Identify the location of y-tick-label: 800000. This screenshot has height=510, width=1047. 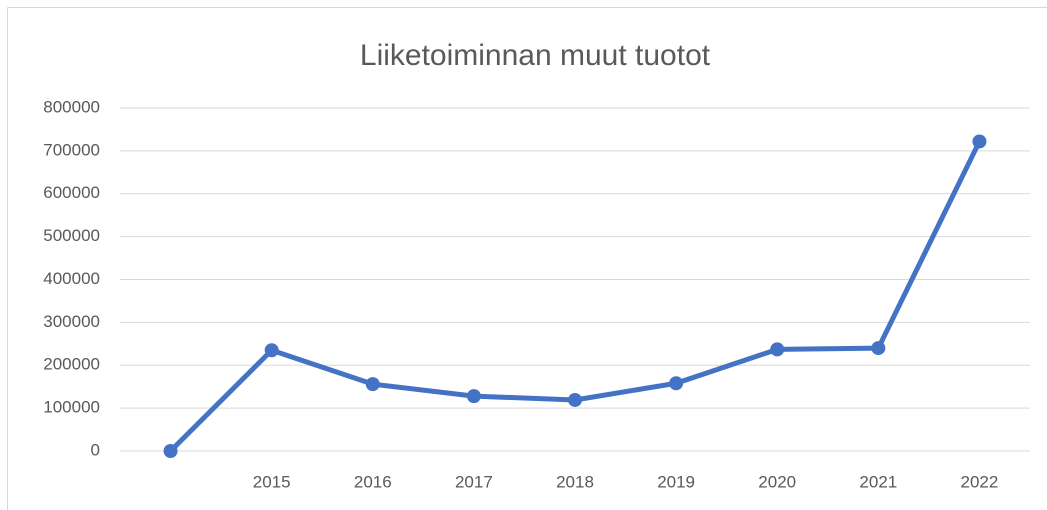
(71, 106).